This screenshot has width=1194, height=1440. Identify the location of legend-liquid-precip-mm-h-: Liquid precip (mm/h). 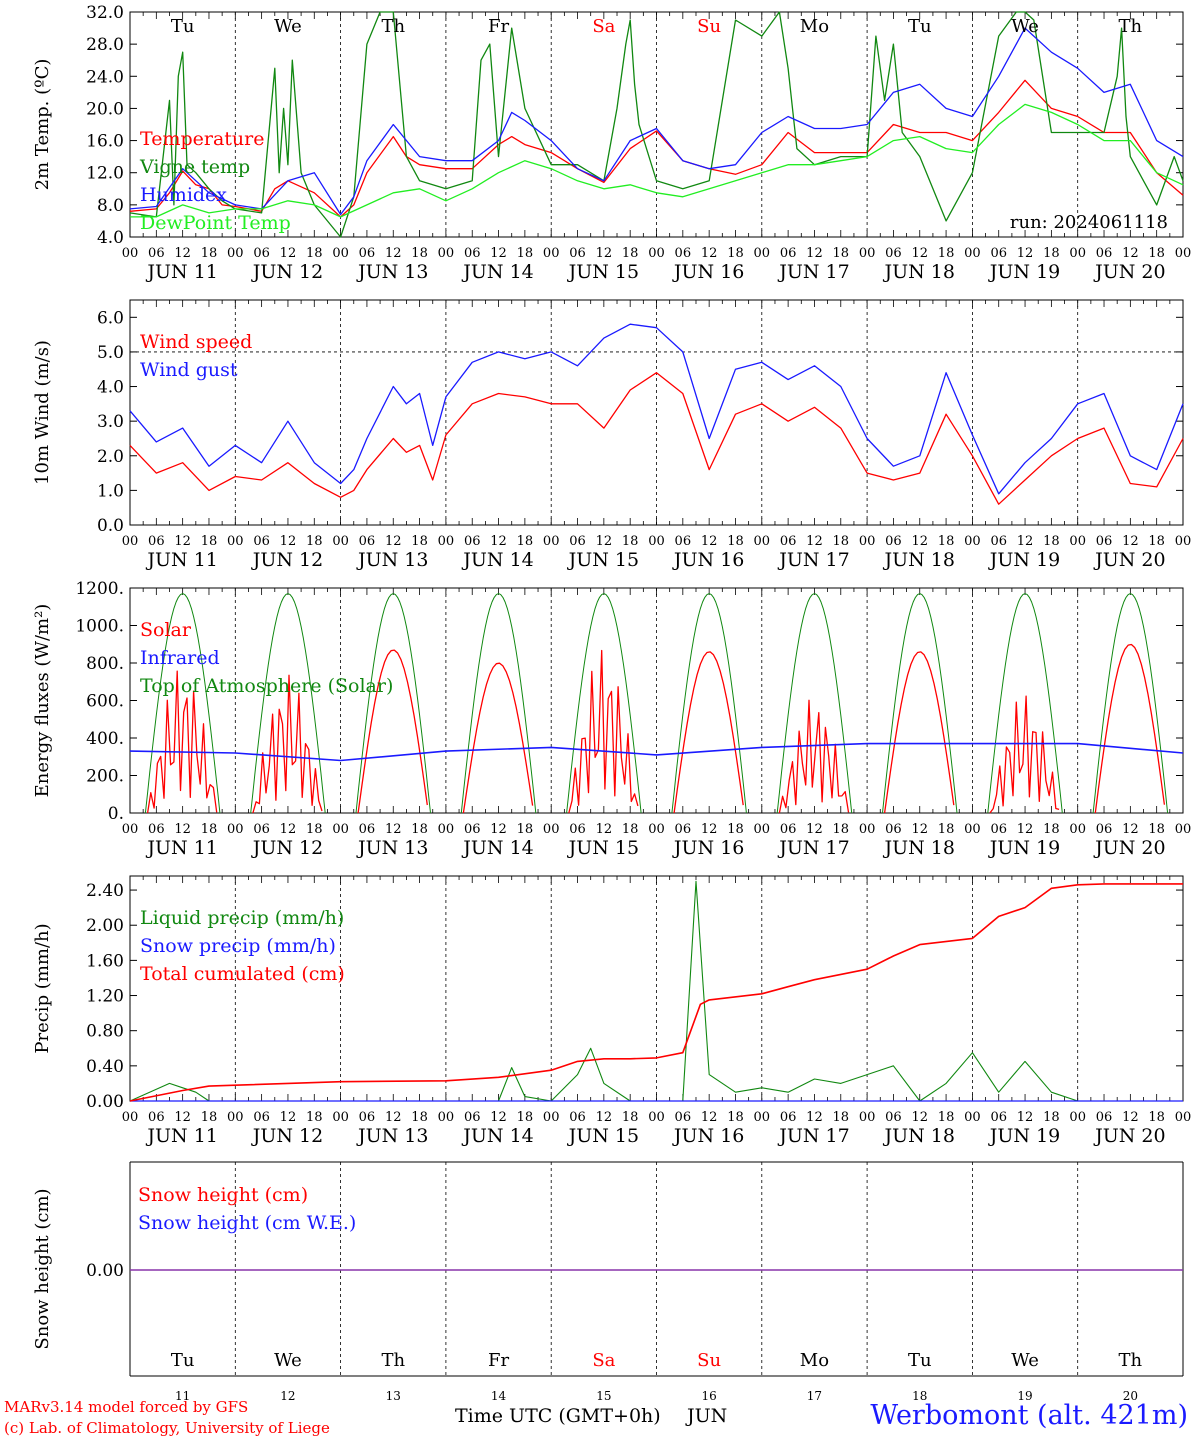
(242, 918).